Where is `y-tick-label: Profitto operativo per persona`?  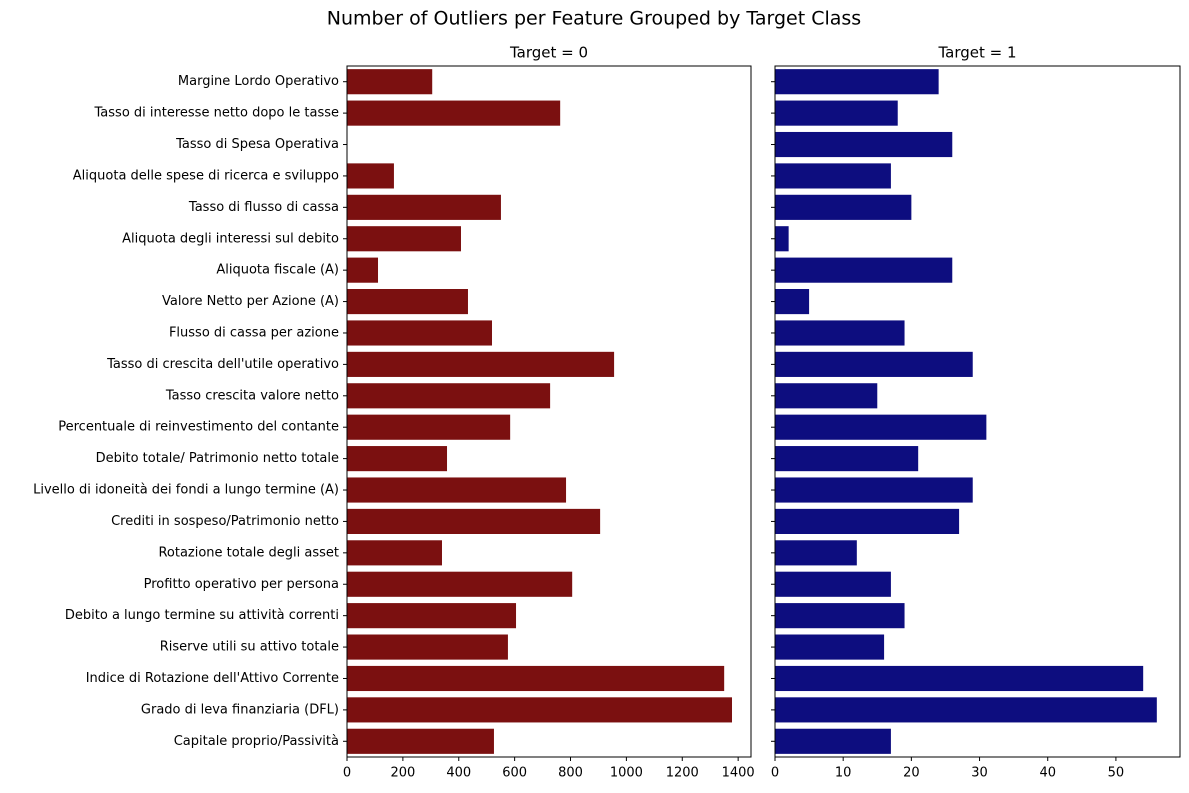 y-tick-label: Profitto operativo per persona is located at coordinates (241, 584).